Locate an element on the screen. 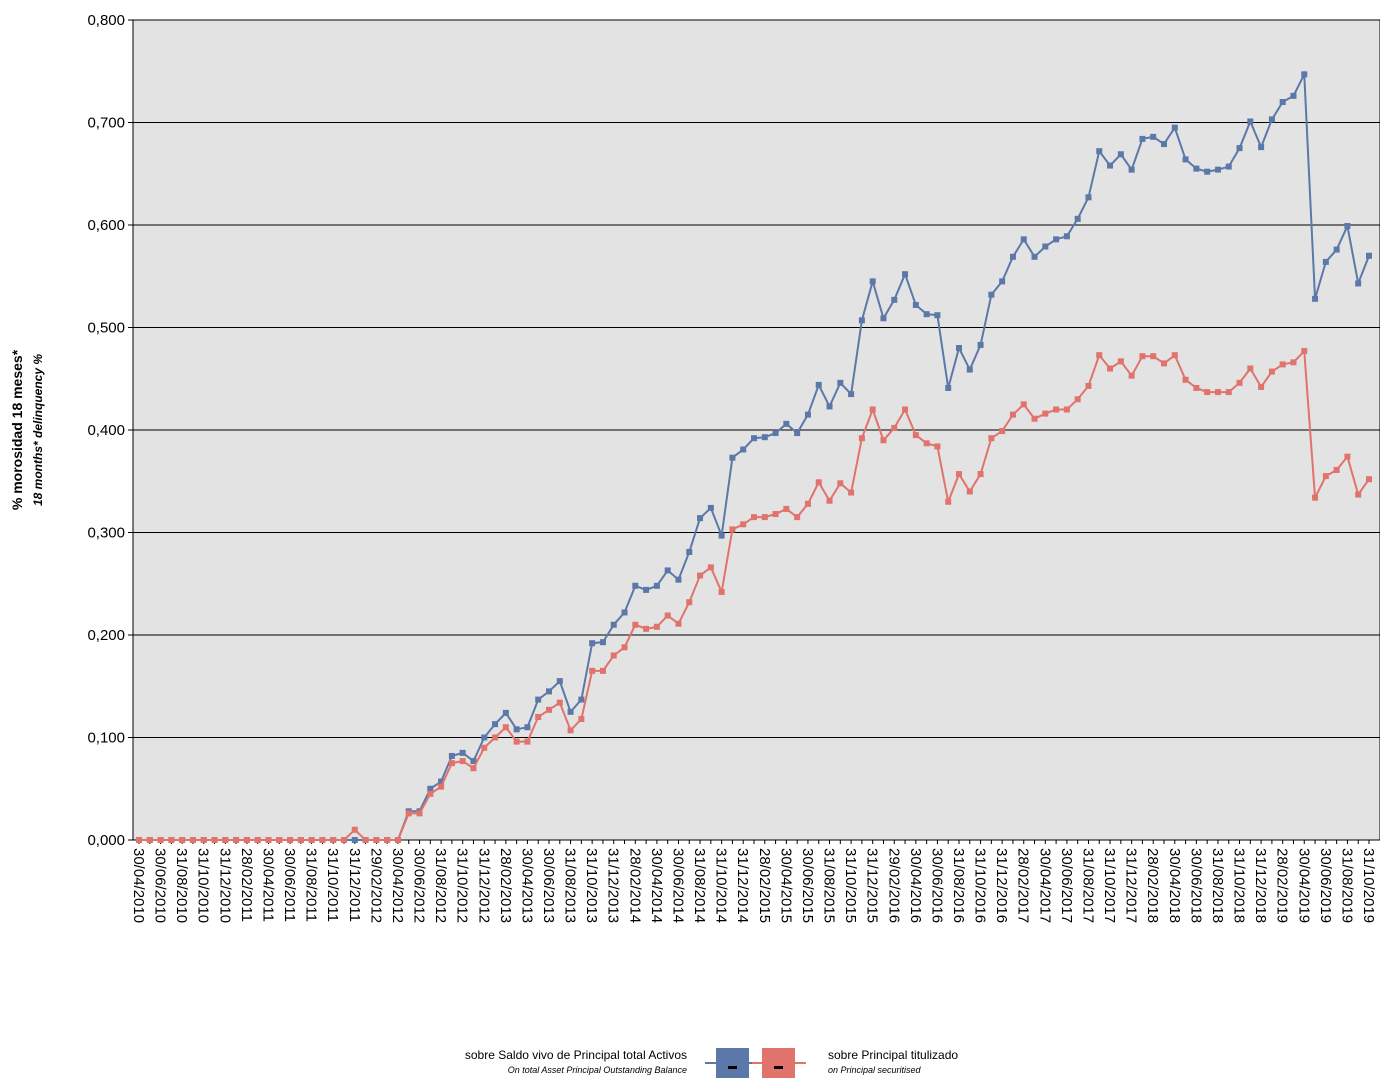 This screenshot has height=1083, width=1380. x-tick-label: 31/10/2018 is located at coordinates (1239, 885).